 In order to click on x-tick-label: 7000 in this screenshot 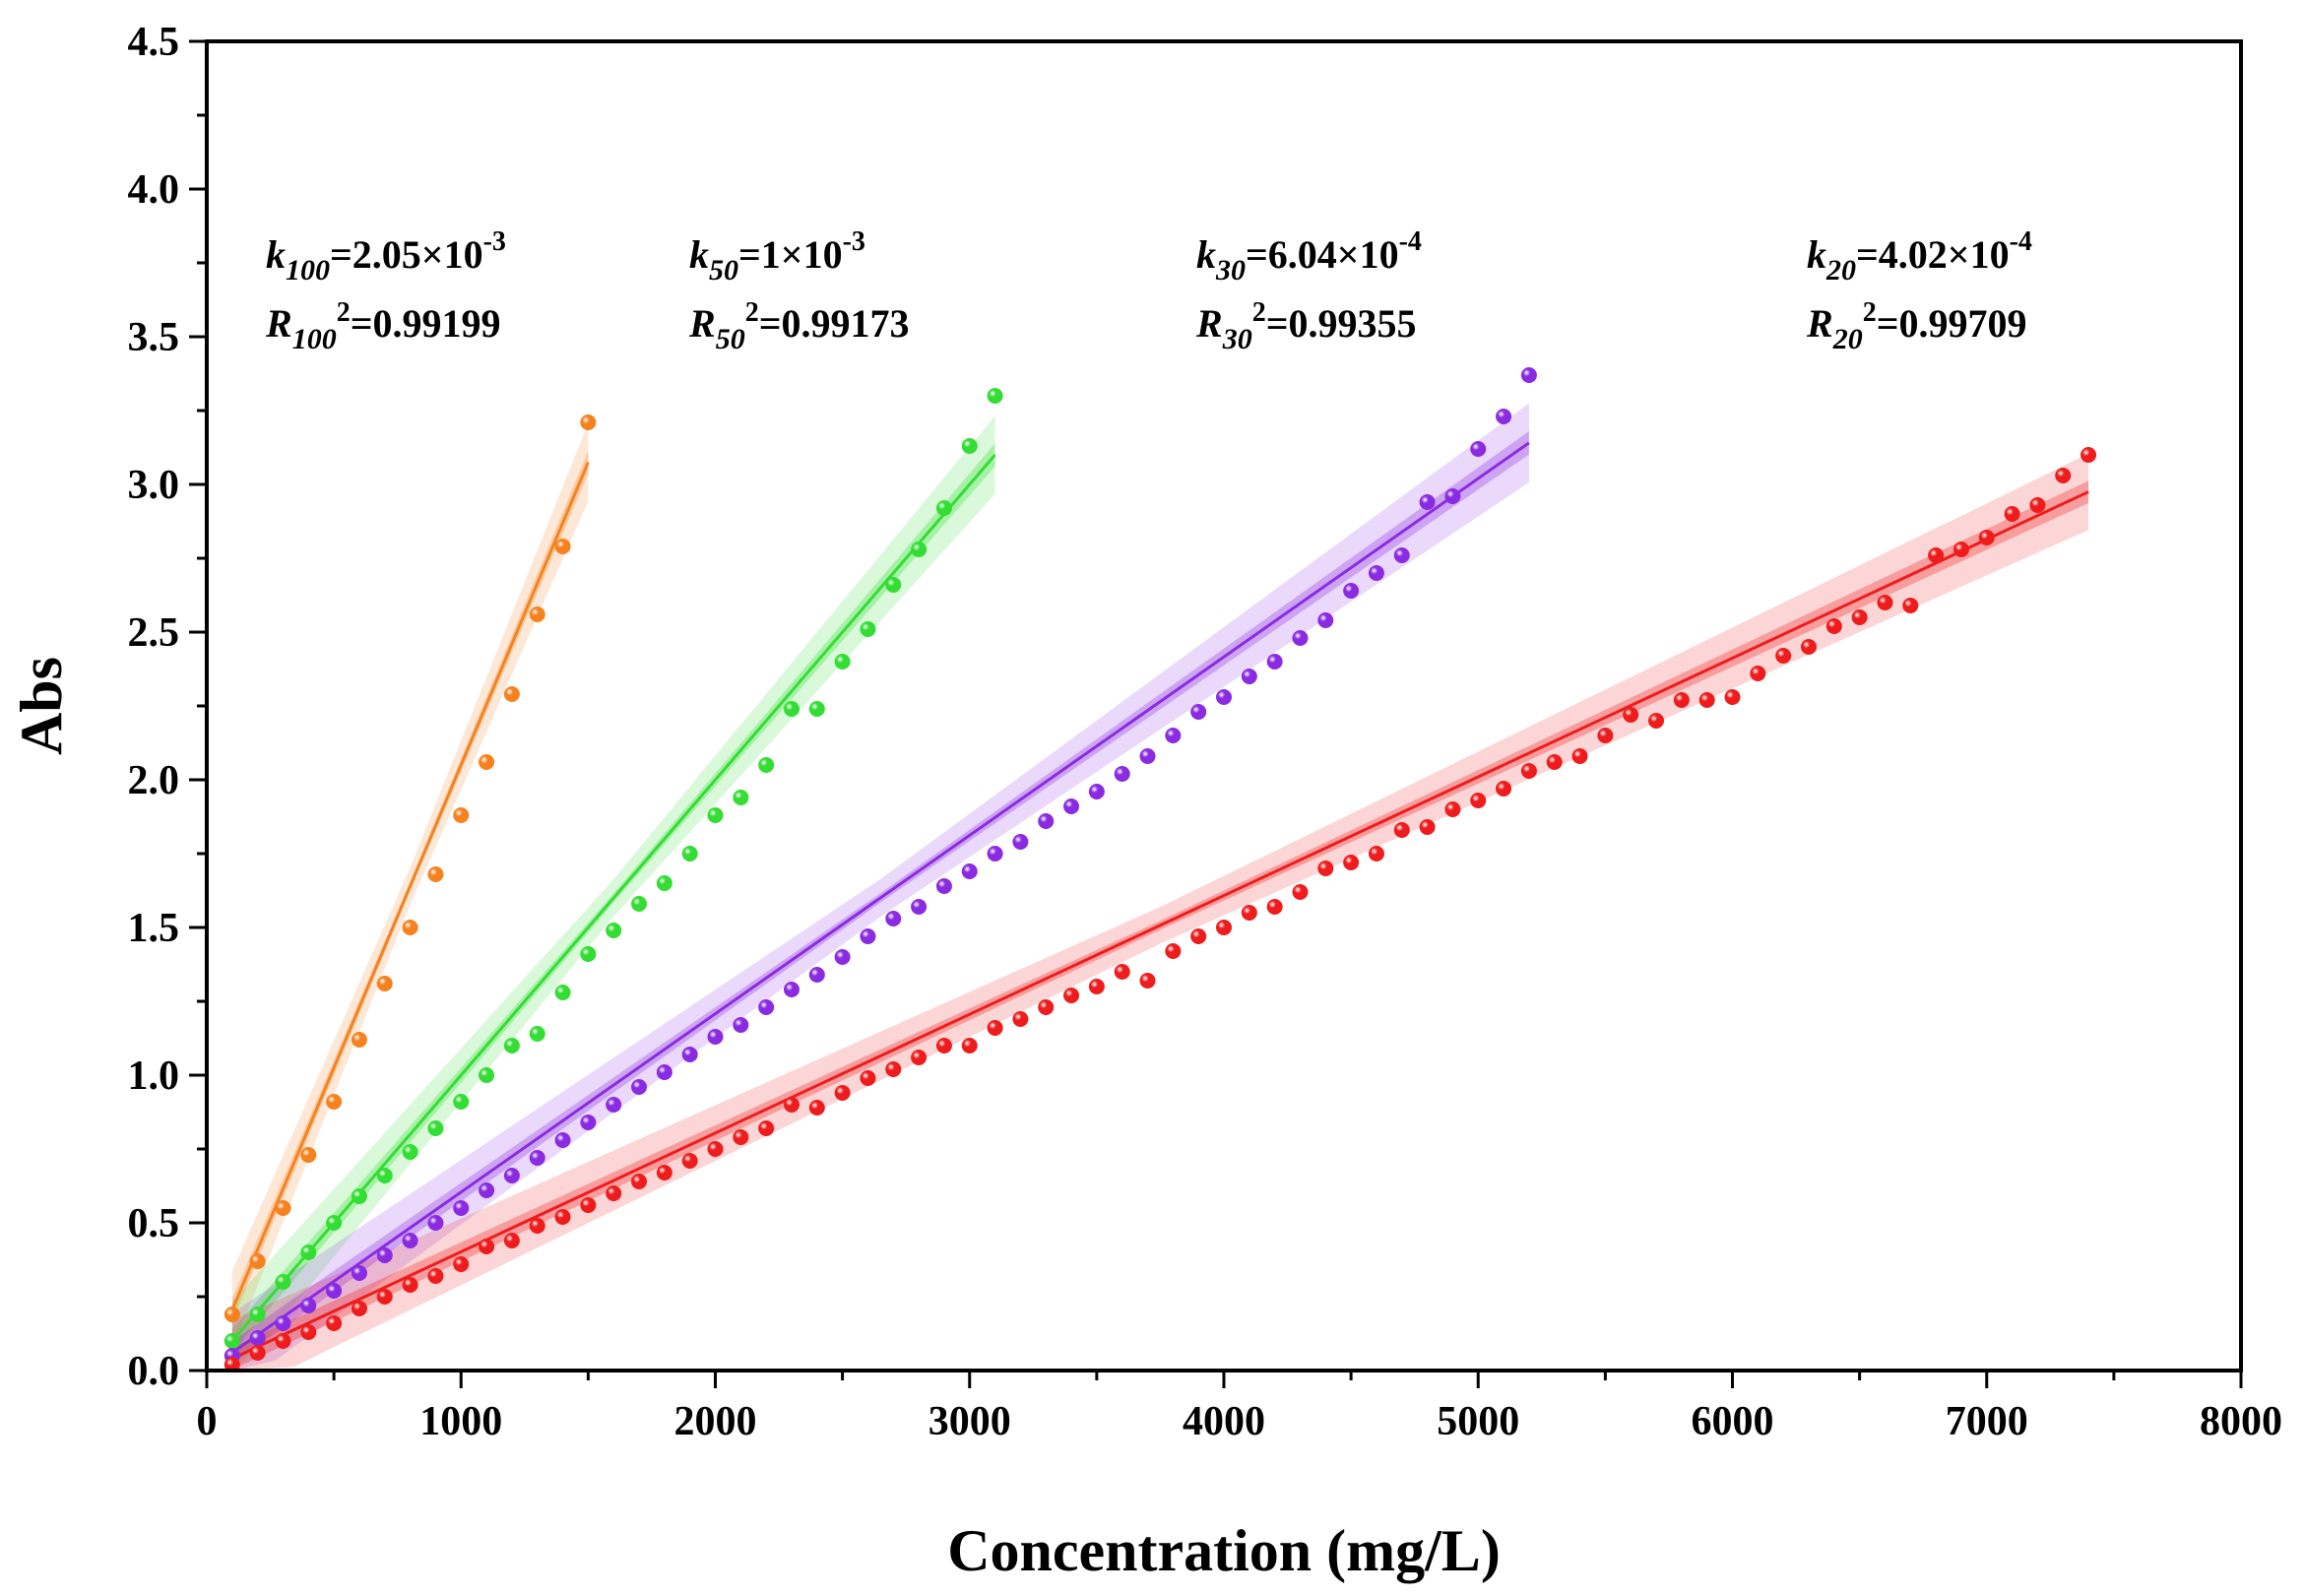, I will do `click(1987, 1422)`.